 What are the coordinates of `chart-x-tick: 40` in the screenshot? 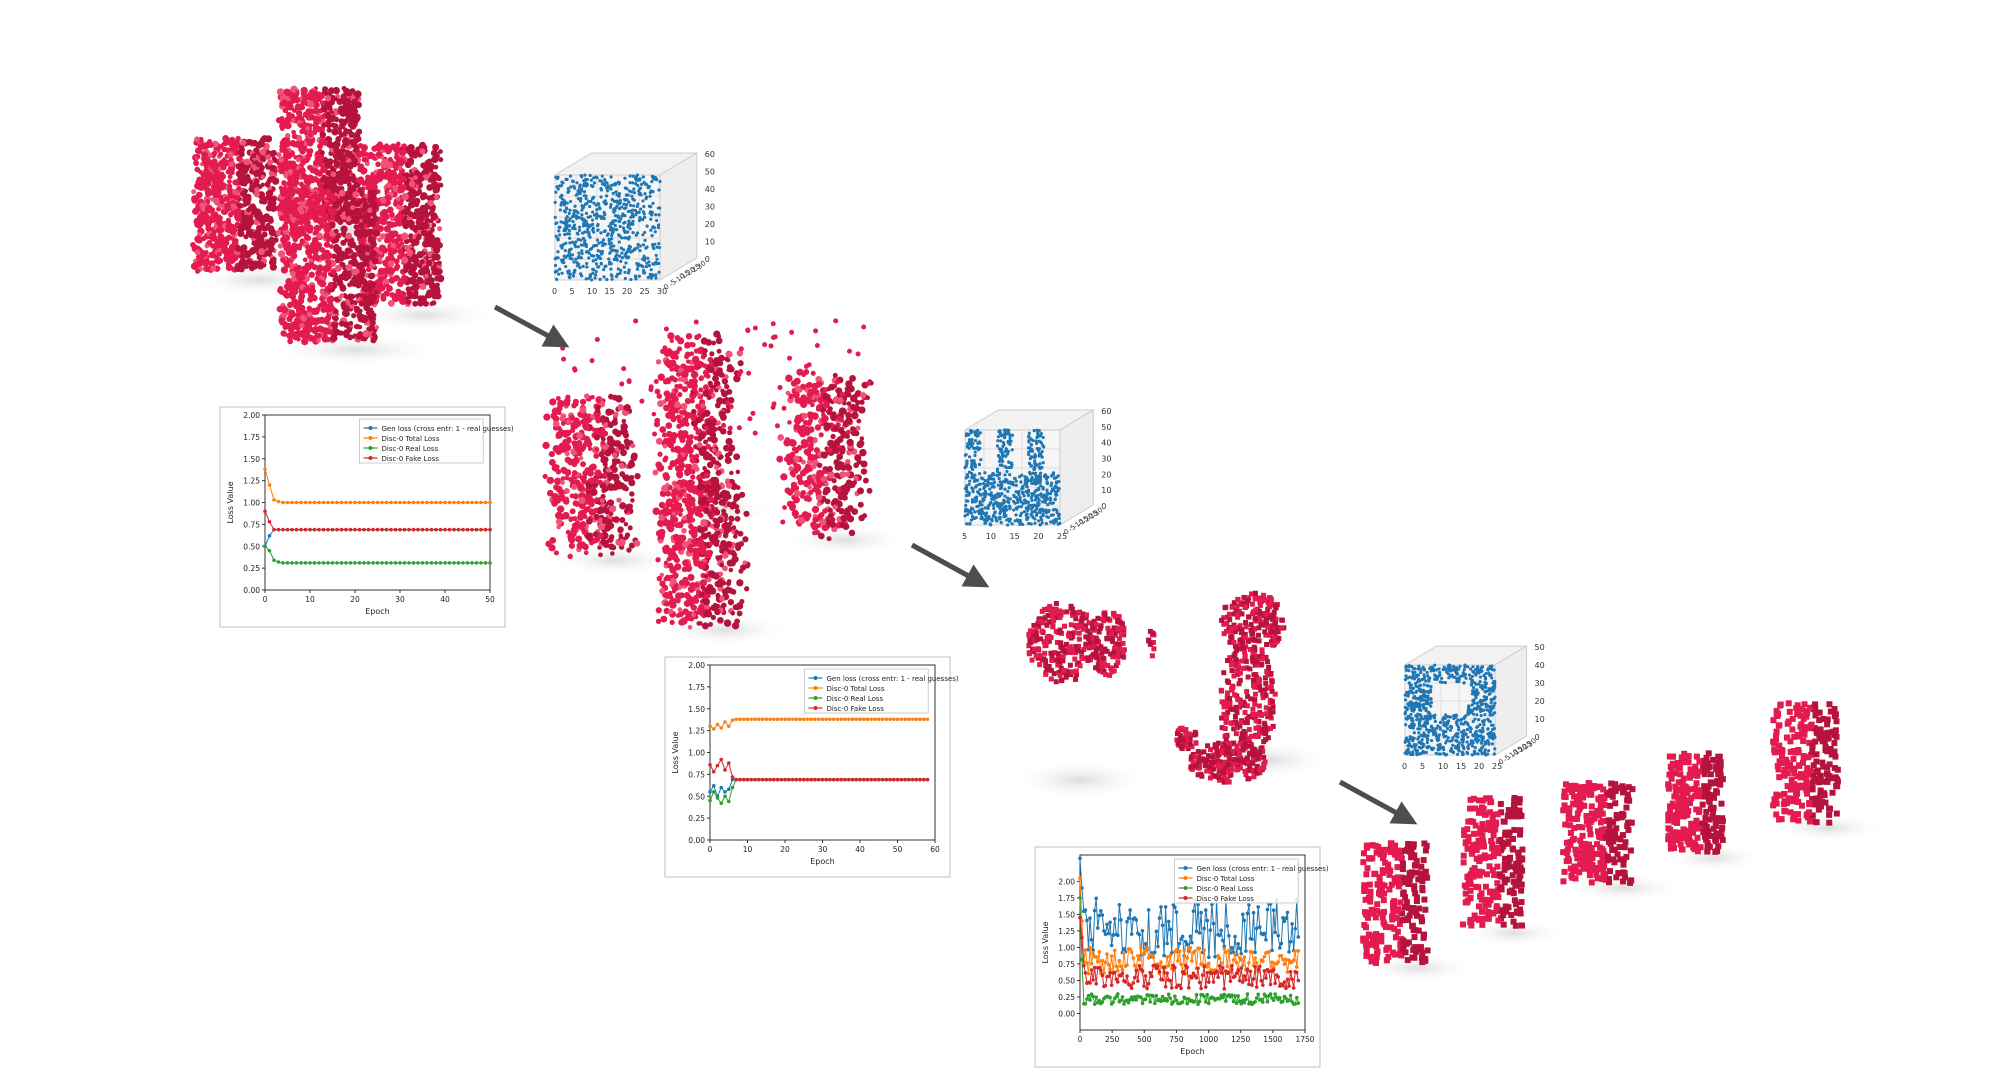 It's located at (860, 849).